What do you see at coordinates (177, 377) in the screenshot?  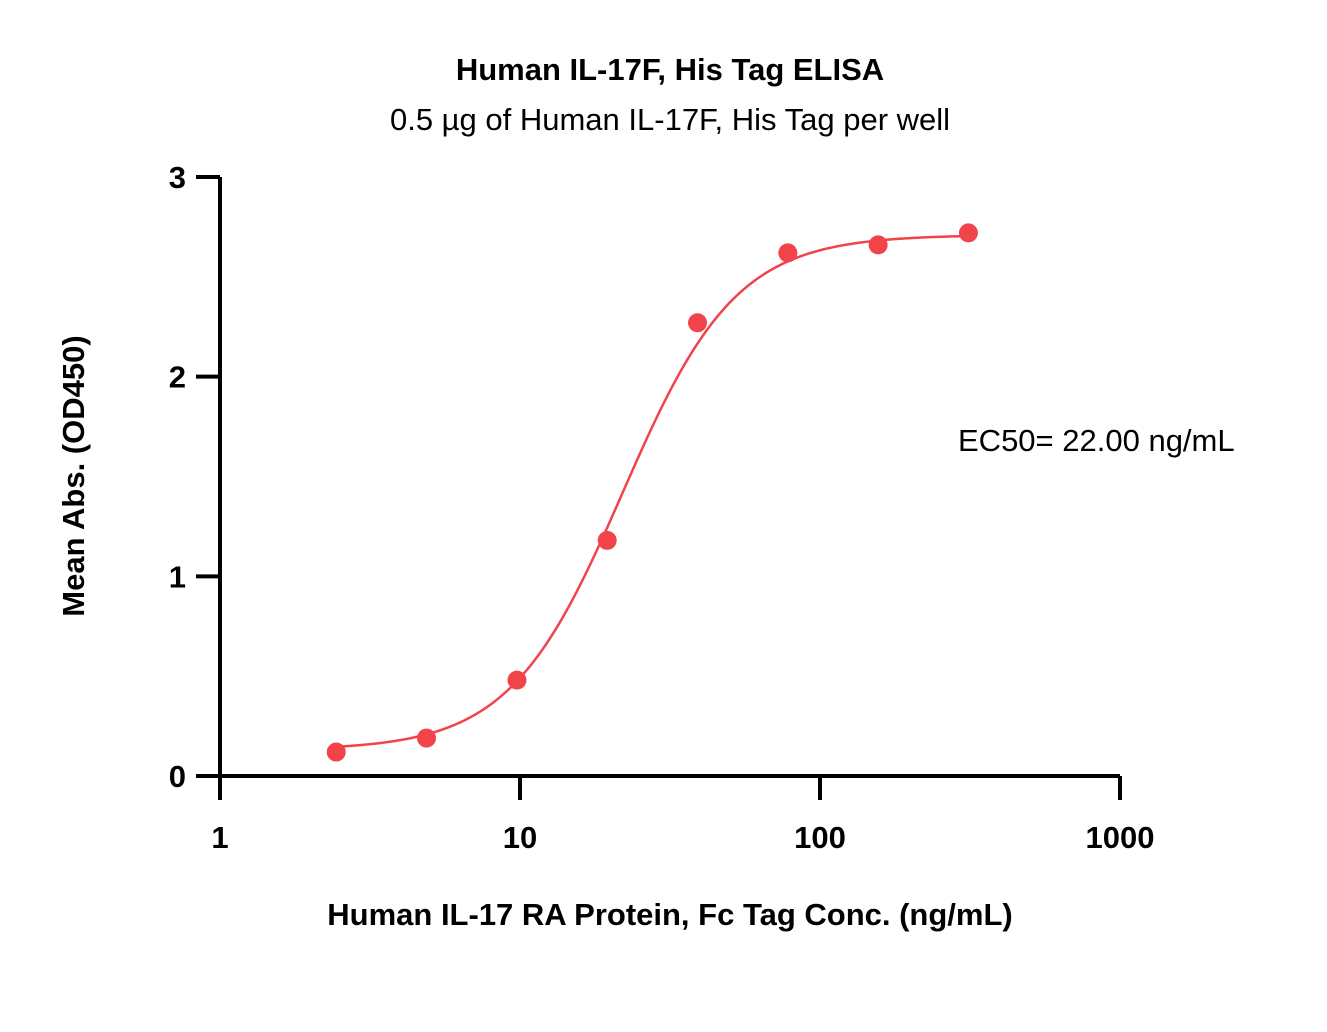 I see `y-tick-label: 2` at bounding box center [177, 377].